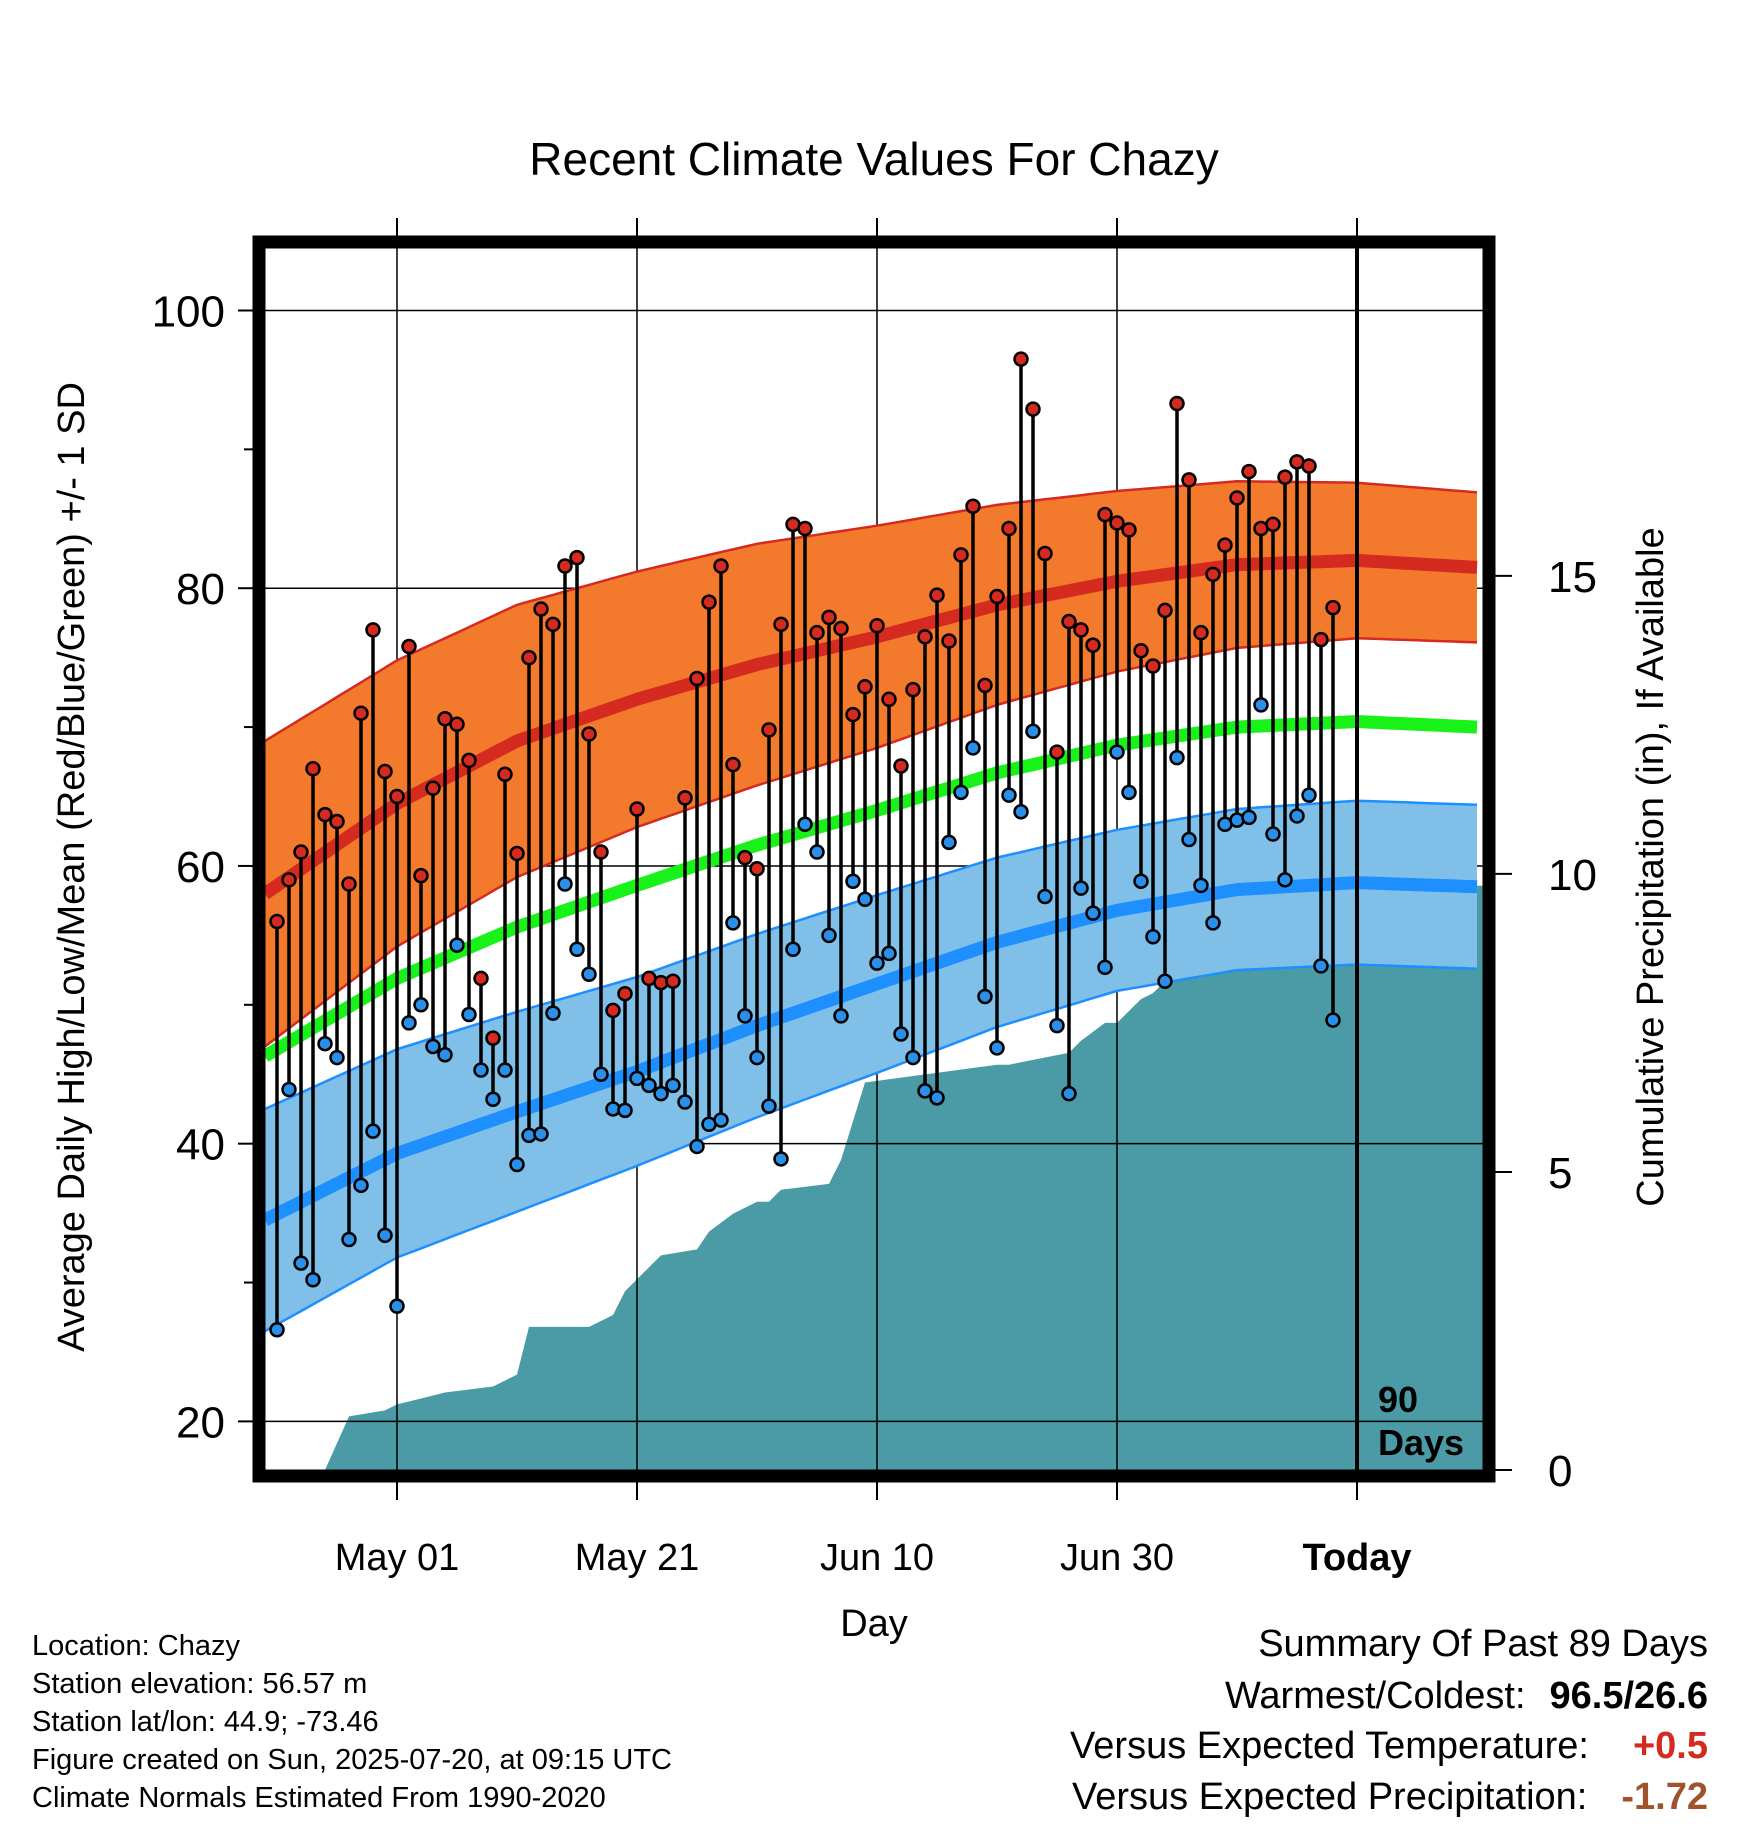 This screenshot has width=1748, height=1828. I want to click on location-text: Location: Chazy, so click(136, 1646).